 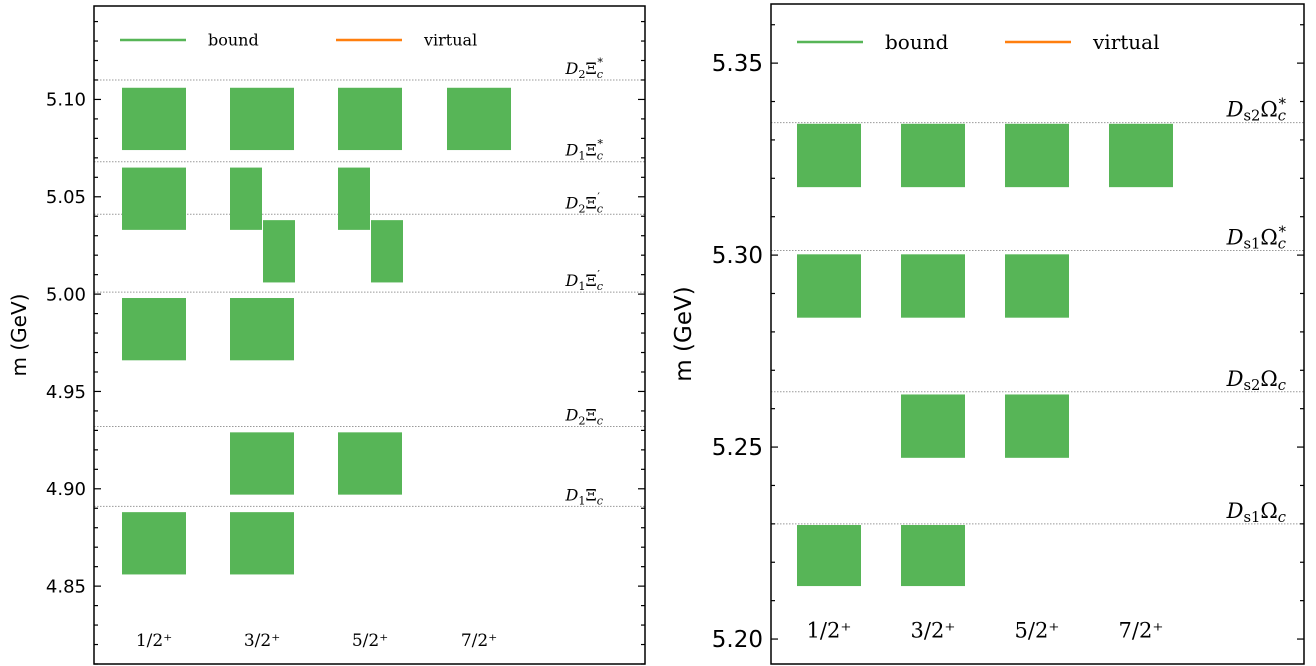 What do you see at coordinates (584, 150) in the screenshot?
I see `threshold-label: D1Ξc*` at bounding box center [584, 150].